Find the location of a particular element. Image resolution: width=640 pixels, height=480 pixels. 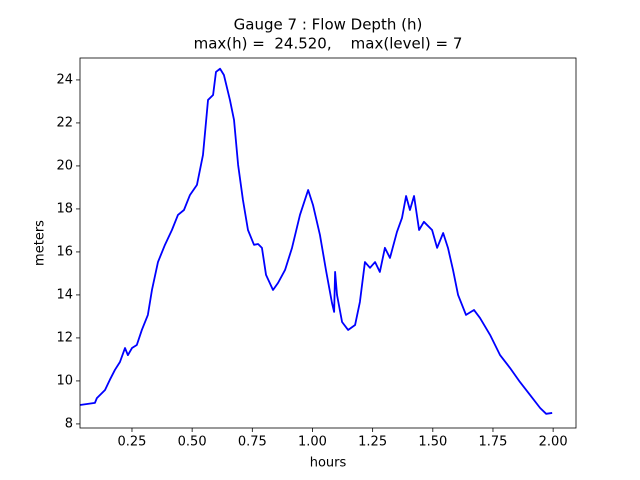

y-tick-label: 14 is located at coordinates (64, 294).